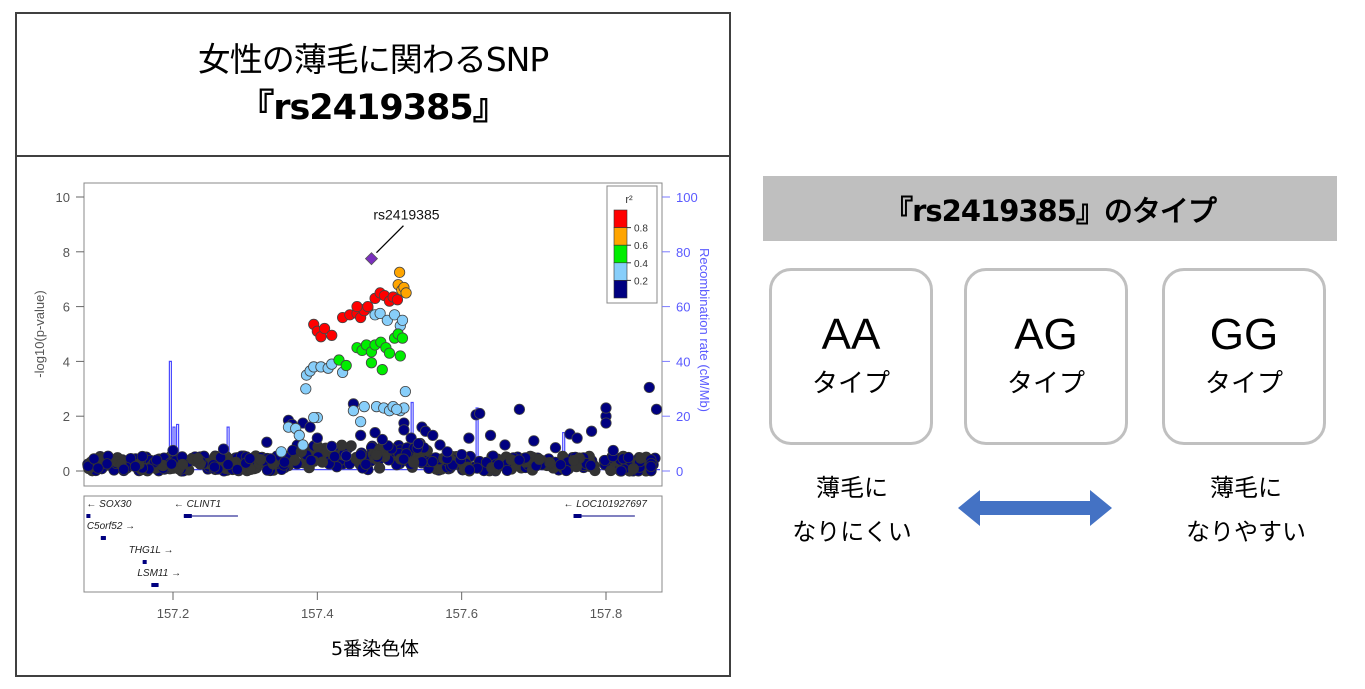  I want to click on y2-axis: 0 20 40 60 80 100, so click(680, 334).